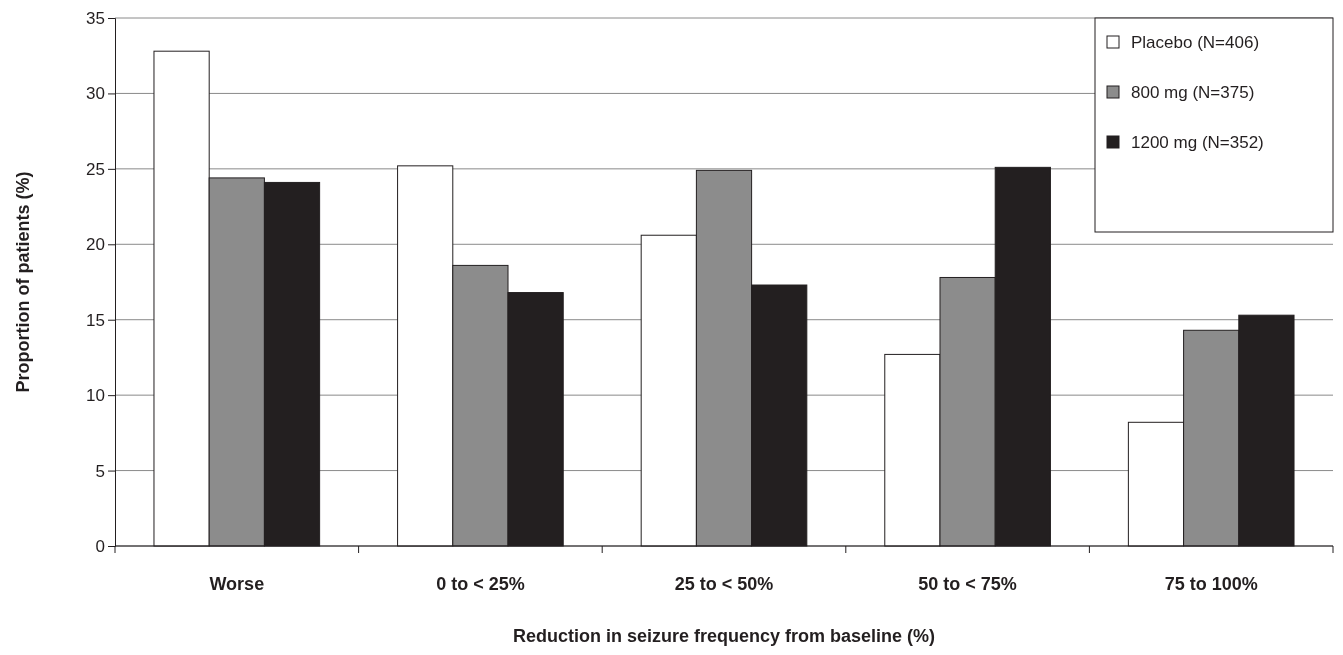 The image size is (1343, 655). What do you see at coordinates (1195, 42) in the screenshot?
I see `legend-label: Placebo (N=406)` at bounding box center [1195, 42].